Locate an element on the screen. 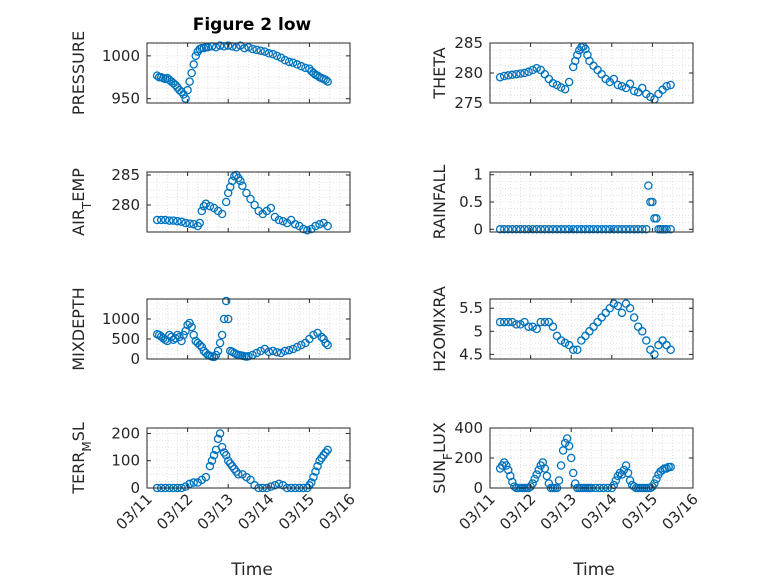 The width and height of the screenshot is (778, 583). y-tick-label: 280 is located at coordinates (125, 205).